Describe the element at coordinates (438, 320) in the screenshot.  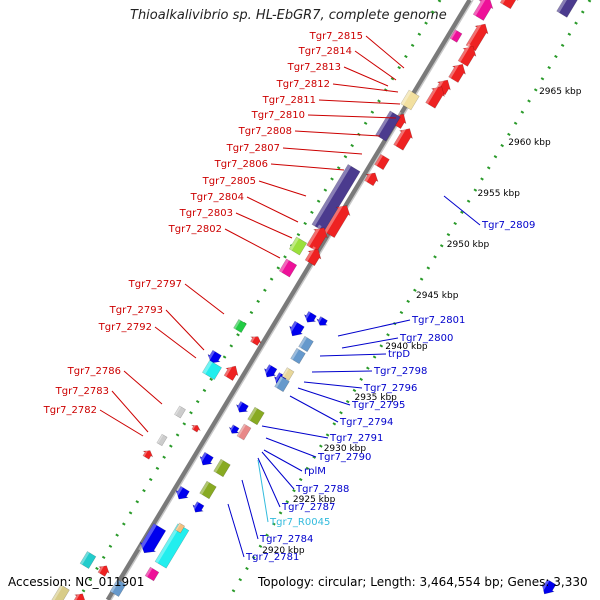
I see `gene-label: Tgr7_2801` at that location.